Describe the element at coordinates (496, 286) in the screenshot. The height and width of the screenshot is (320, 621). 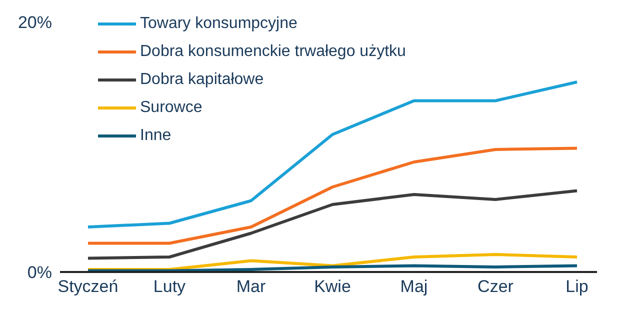
I see `x-tick-label: Czer` at that location.